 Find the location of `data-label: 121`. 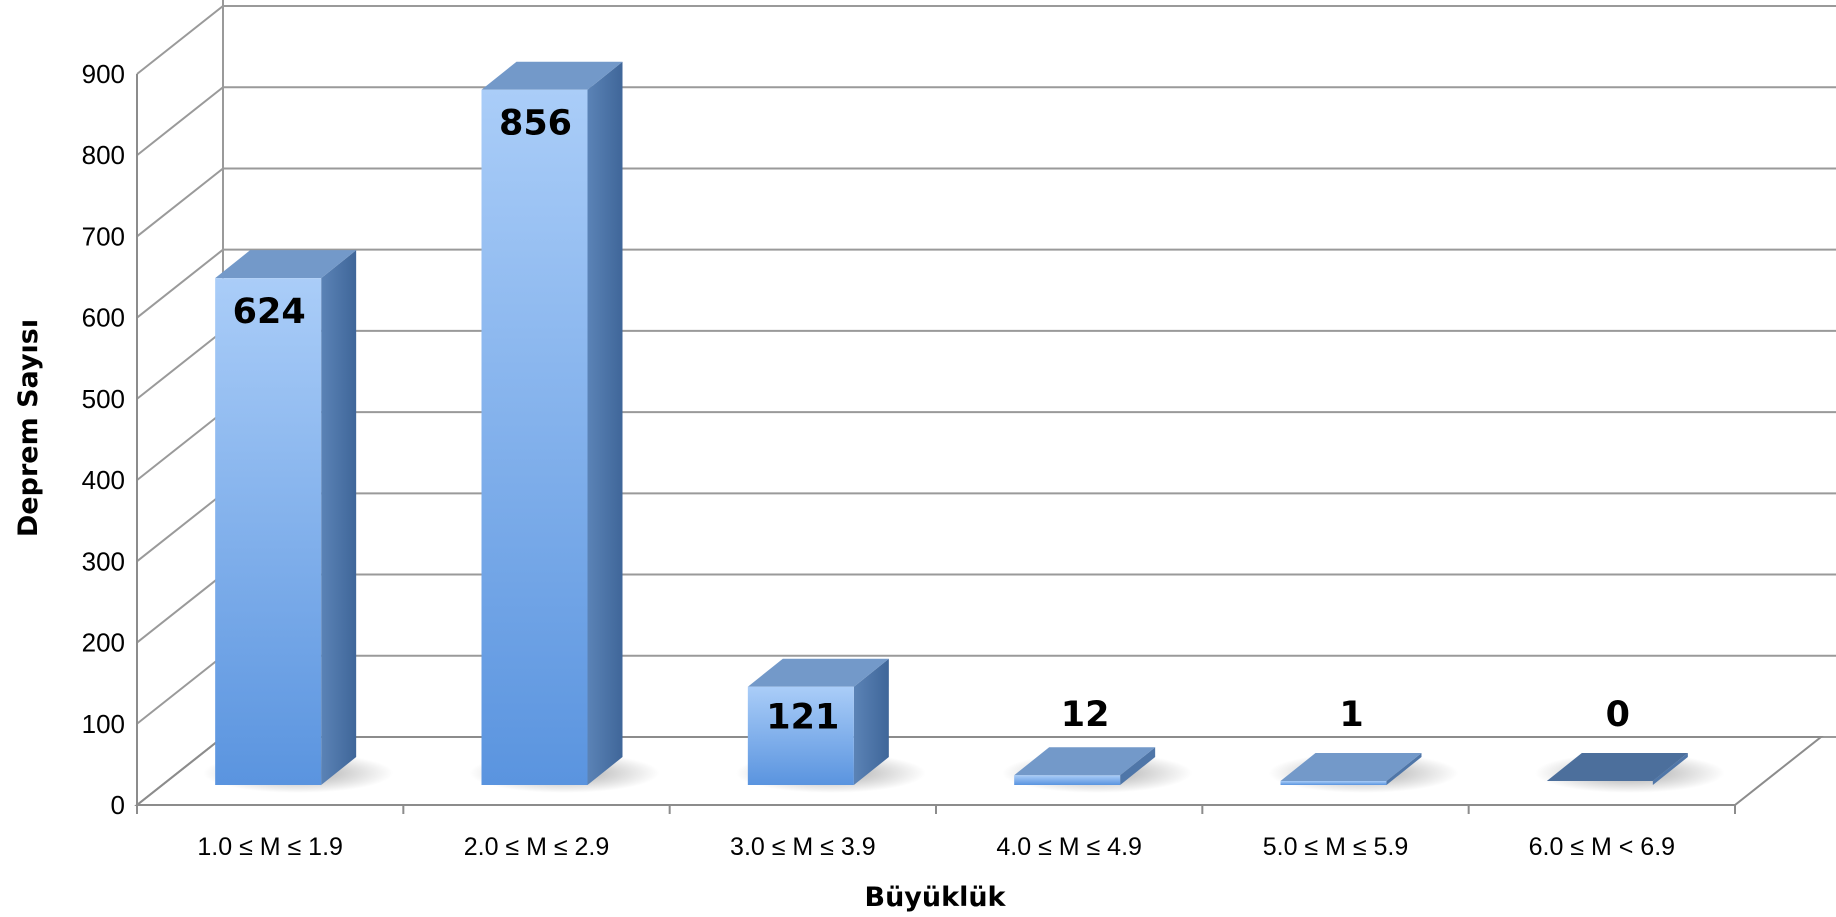

data-label: 121 is located at coordinates (802, 718).